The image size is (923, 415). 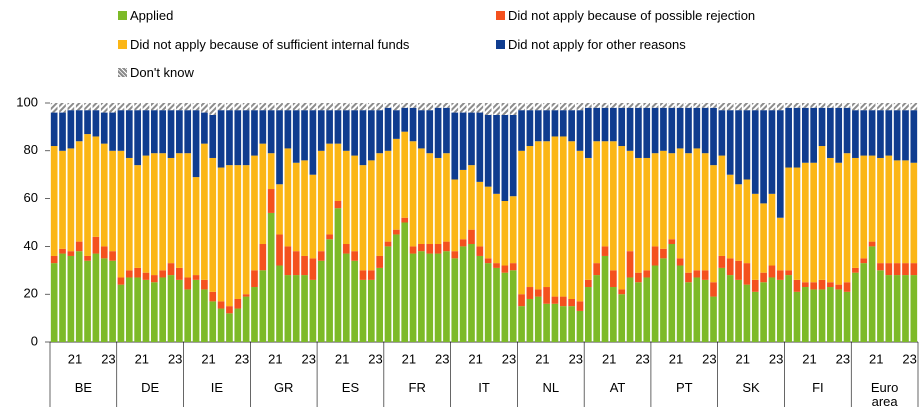 What do you see at coordinates (776, 358) in the screenshot?
I see `x-tick-label: 23` at bounding box center [776, 358].